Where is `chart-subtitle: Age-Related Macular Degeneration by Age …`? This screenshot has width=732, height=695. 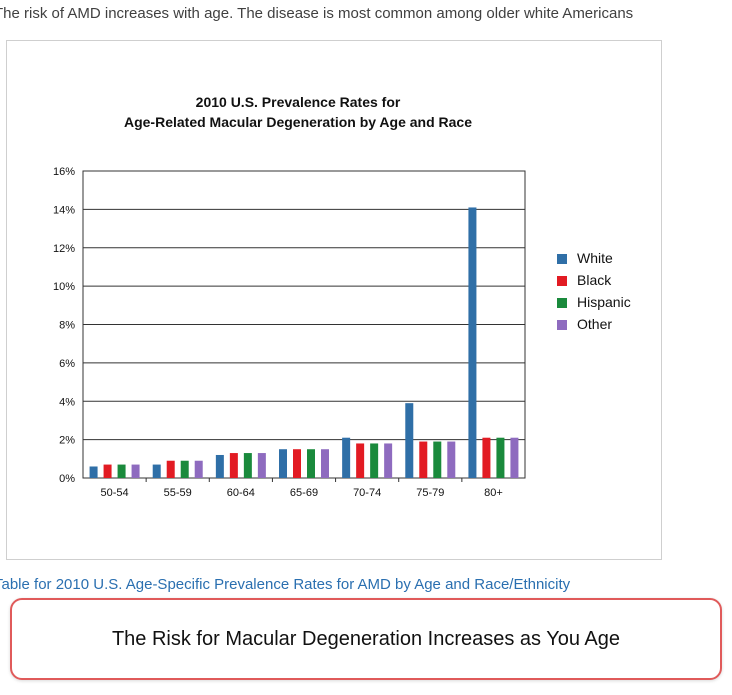
chart-subtitle: Age-Related Macular Degeneration by Age … is located at coordinates (298, 122).